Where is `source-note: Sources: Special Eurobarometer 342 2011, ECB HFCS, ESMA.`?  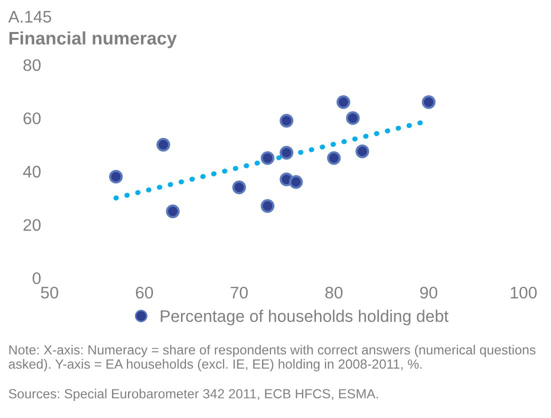 source-note: Sources: Special Eurobarometer 342 2011, ECB HFCS, ESMA. is located at coordinates (193, 395).